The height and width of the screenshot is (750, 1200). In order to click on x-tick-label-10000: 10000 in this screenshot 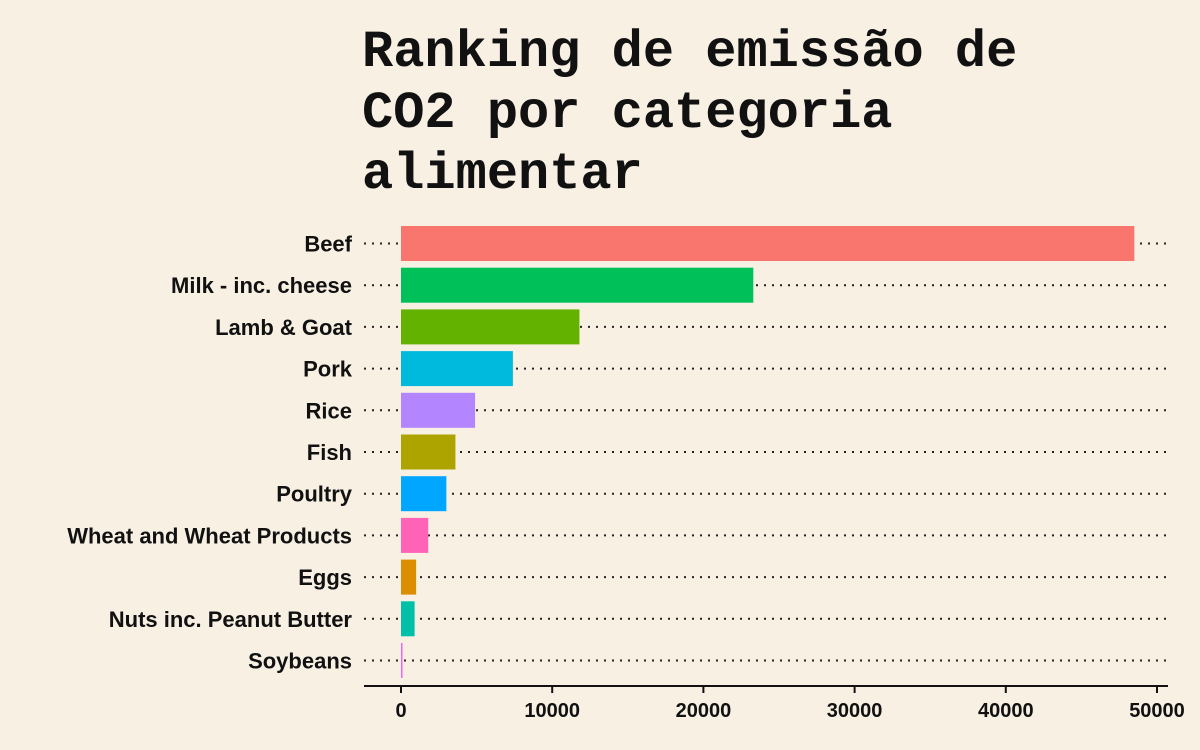, I will do `click(552, 711)`.